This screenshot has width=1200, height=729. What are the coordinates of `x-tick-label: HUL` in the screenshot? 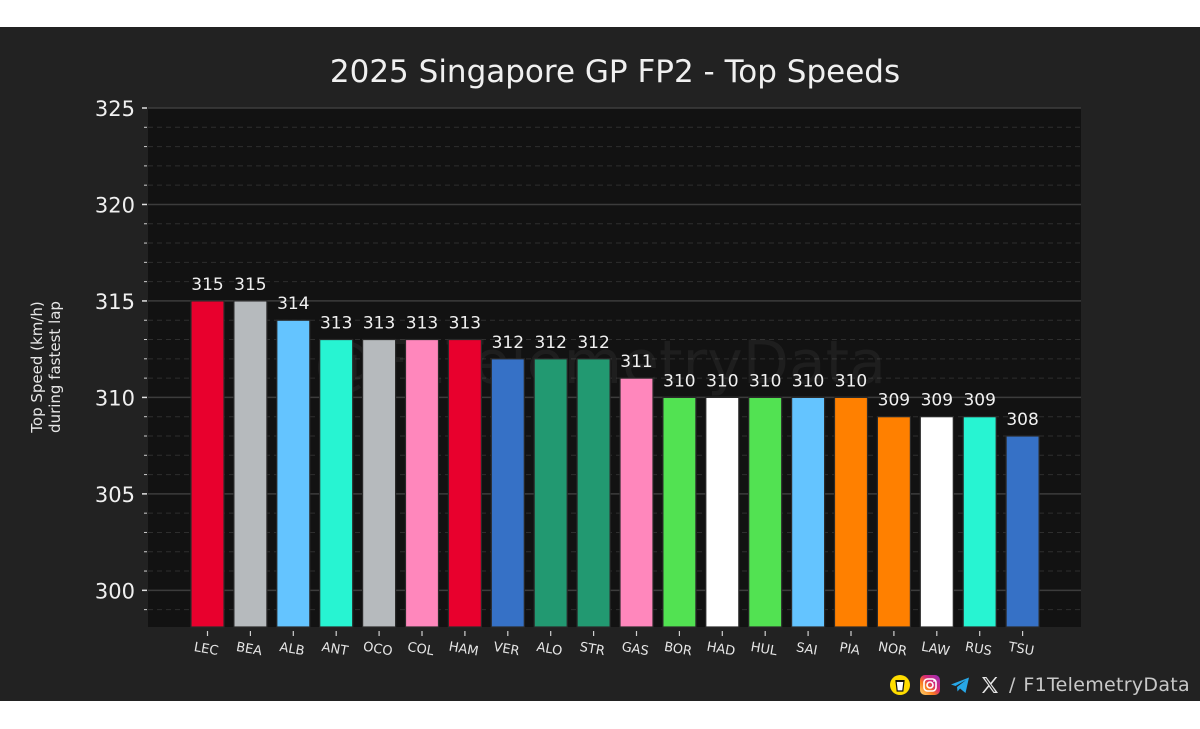 It's located at (763, 650).